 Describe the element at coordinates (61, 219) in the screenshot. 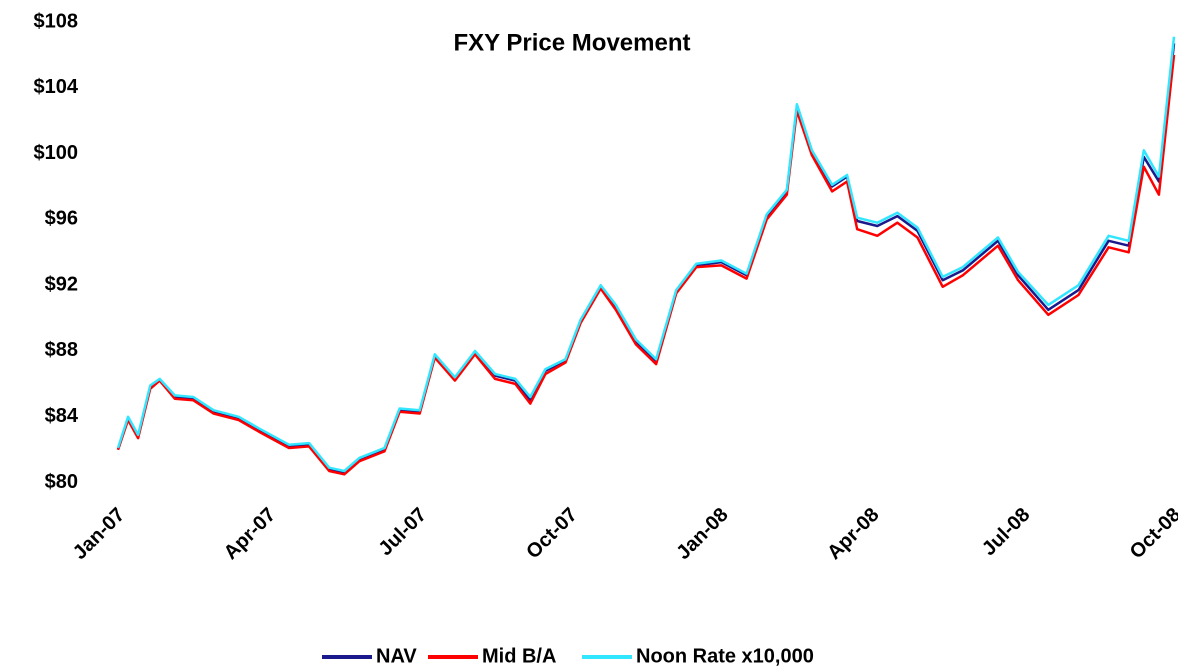

I see `y-tick-label: $96` at that location.